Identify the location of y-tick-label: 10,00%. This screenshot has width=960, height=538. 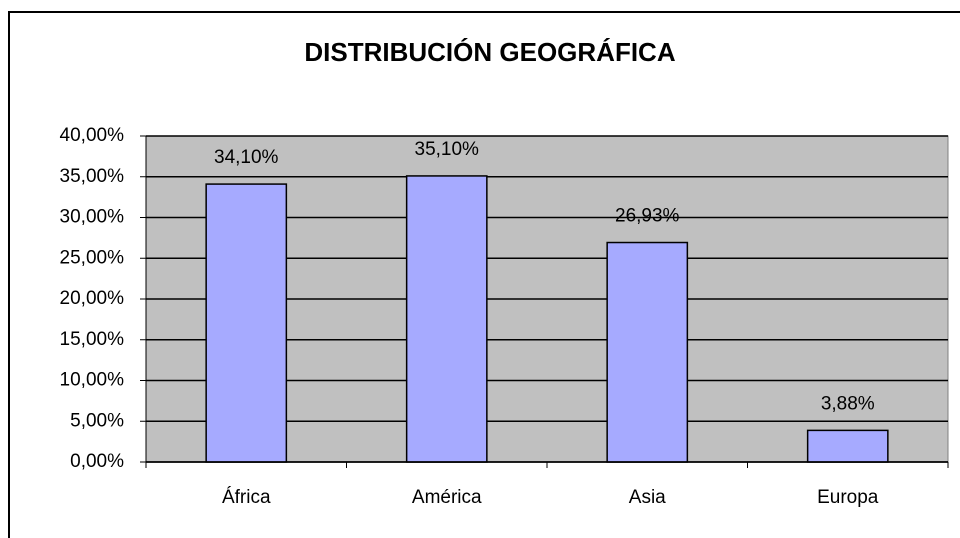
(92, 380).